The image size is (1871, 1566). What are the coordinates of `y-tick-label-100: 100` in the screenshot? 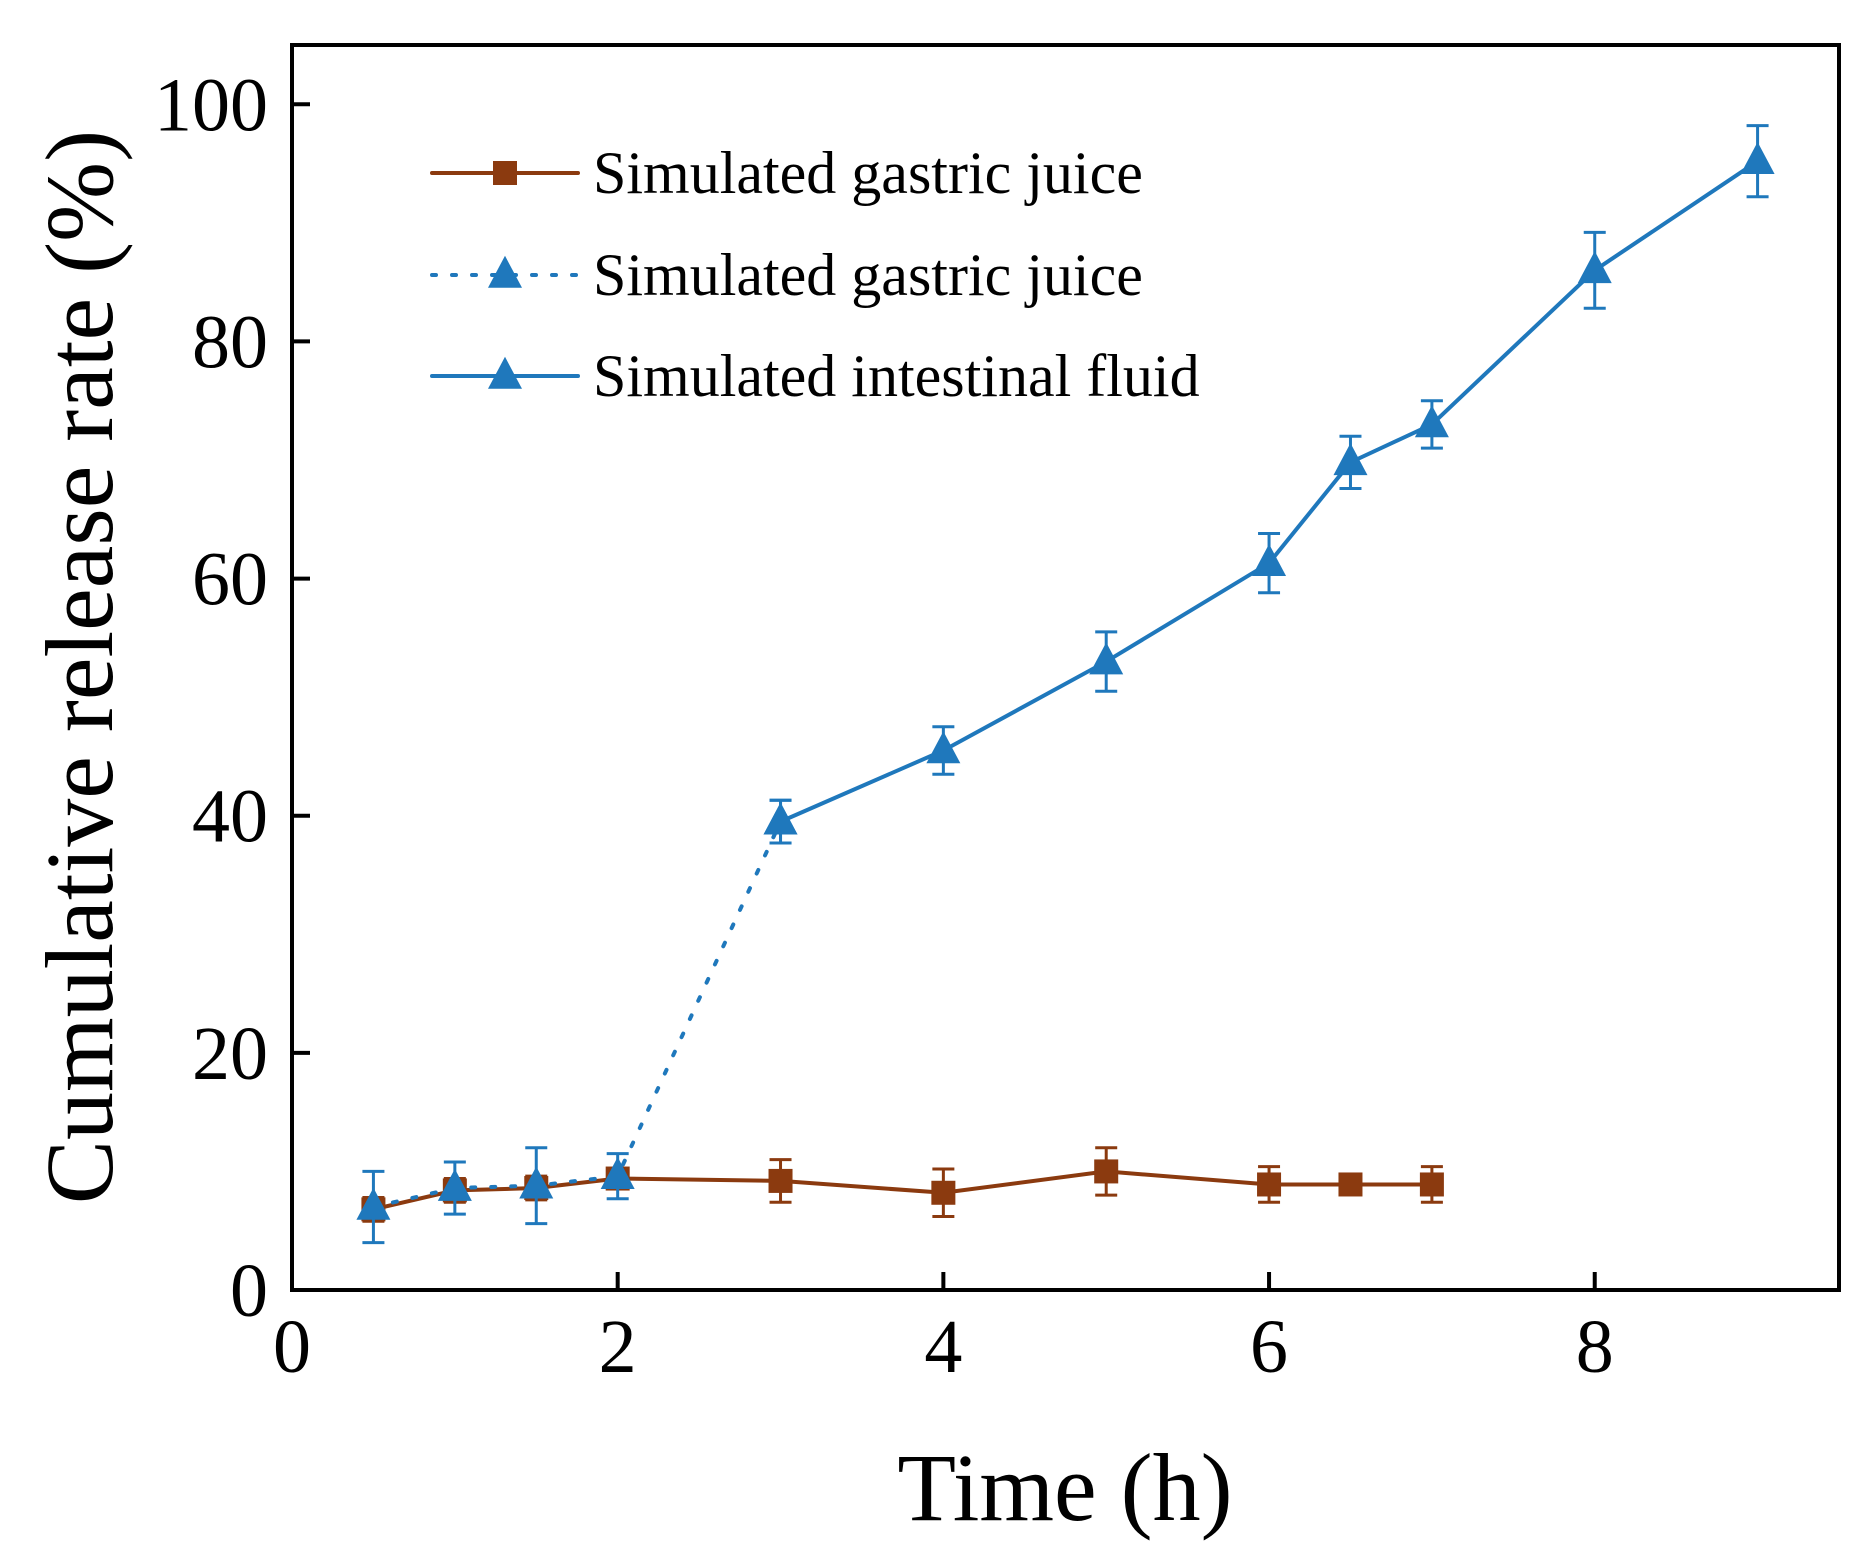 It's located at (211, 105).